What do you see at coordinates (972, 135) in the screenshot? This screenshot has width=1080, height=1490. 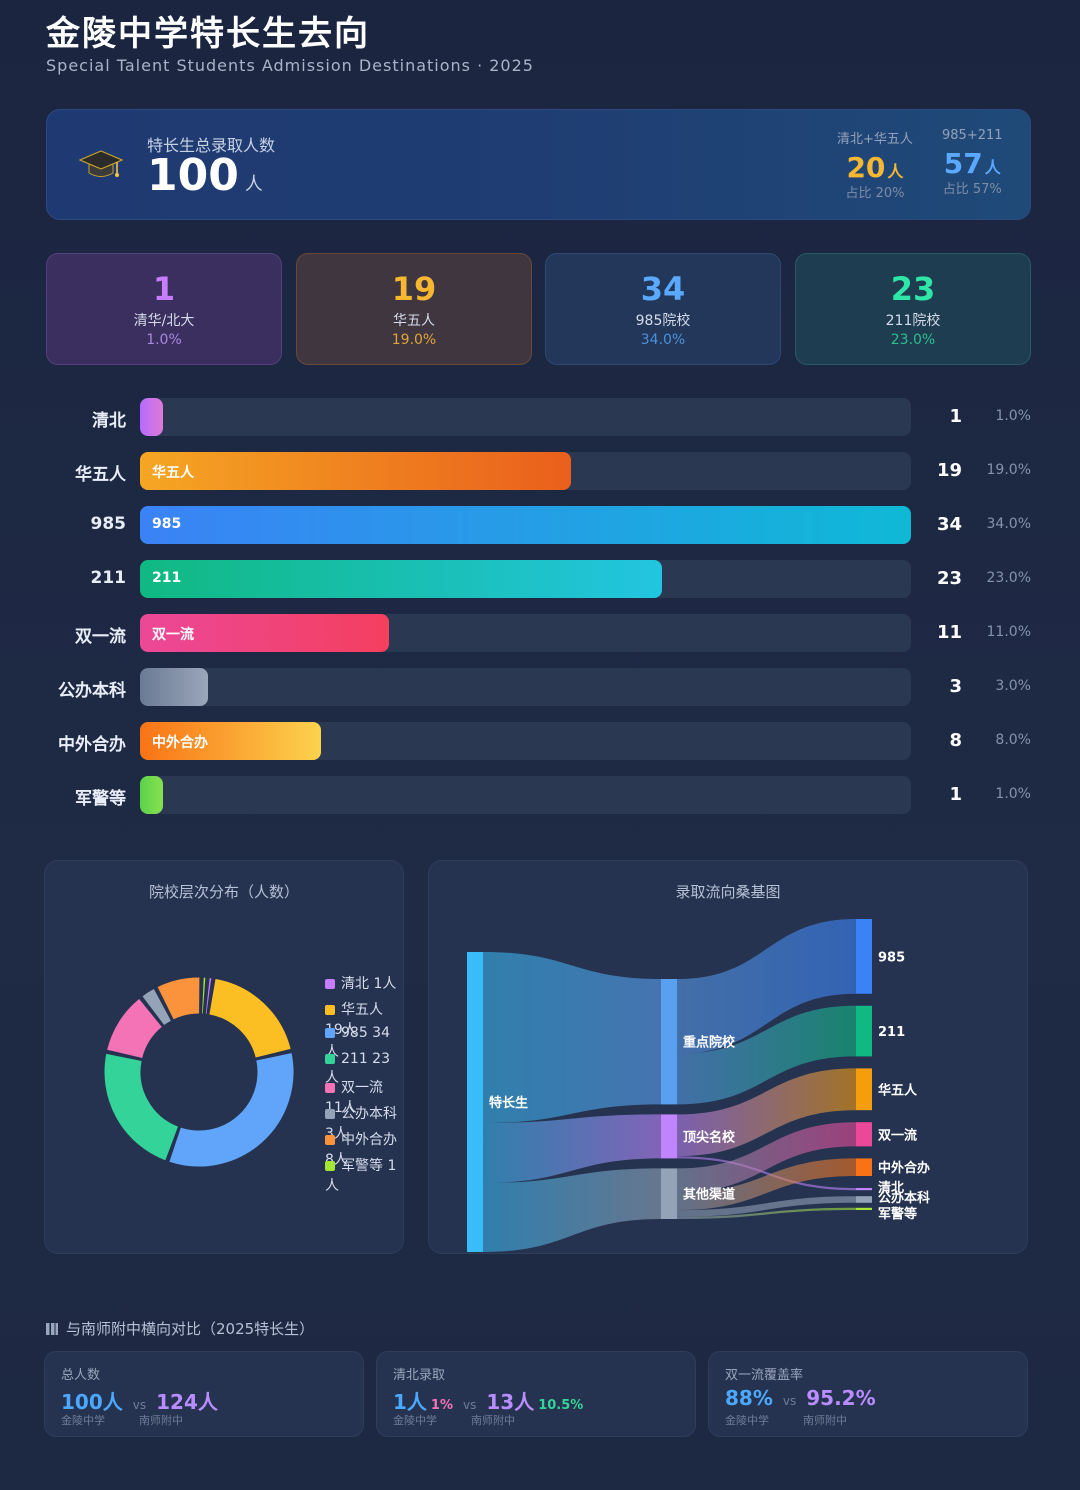 I see `stat-label: 985+211` at bounding box center [972, 135].